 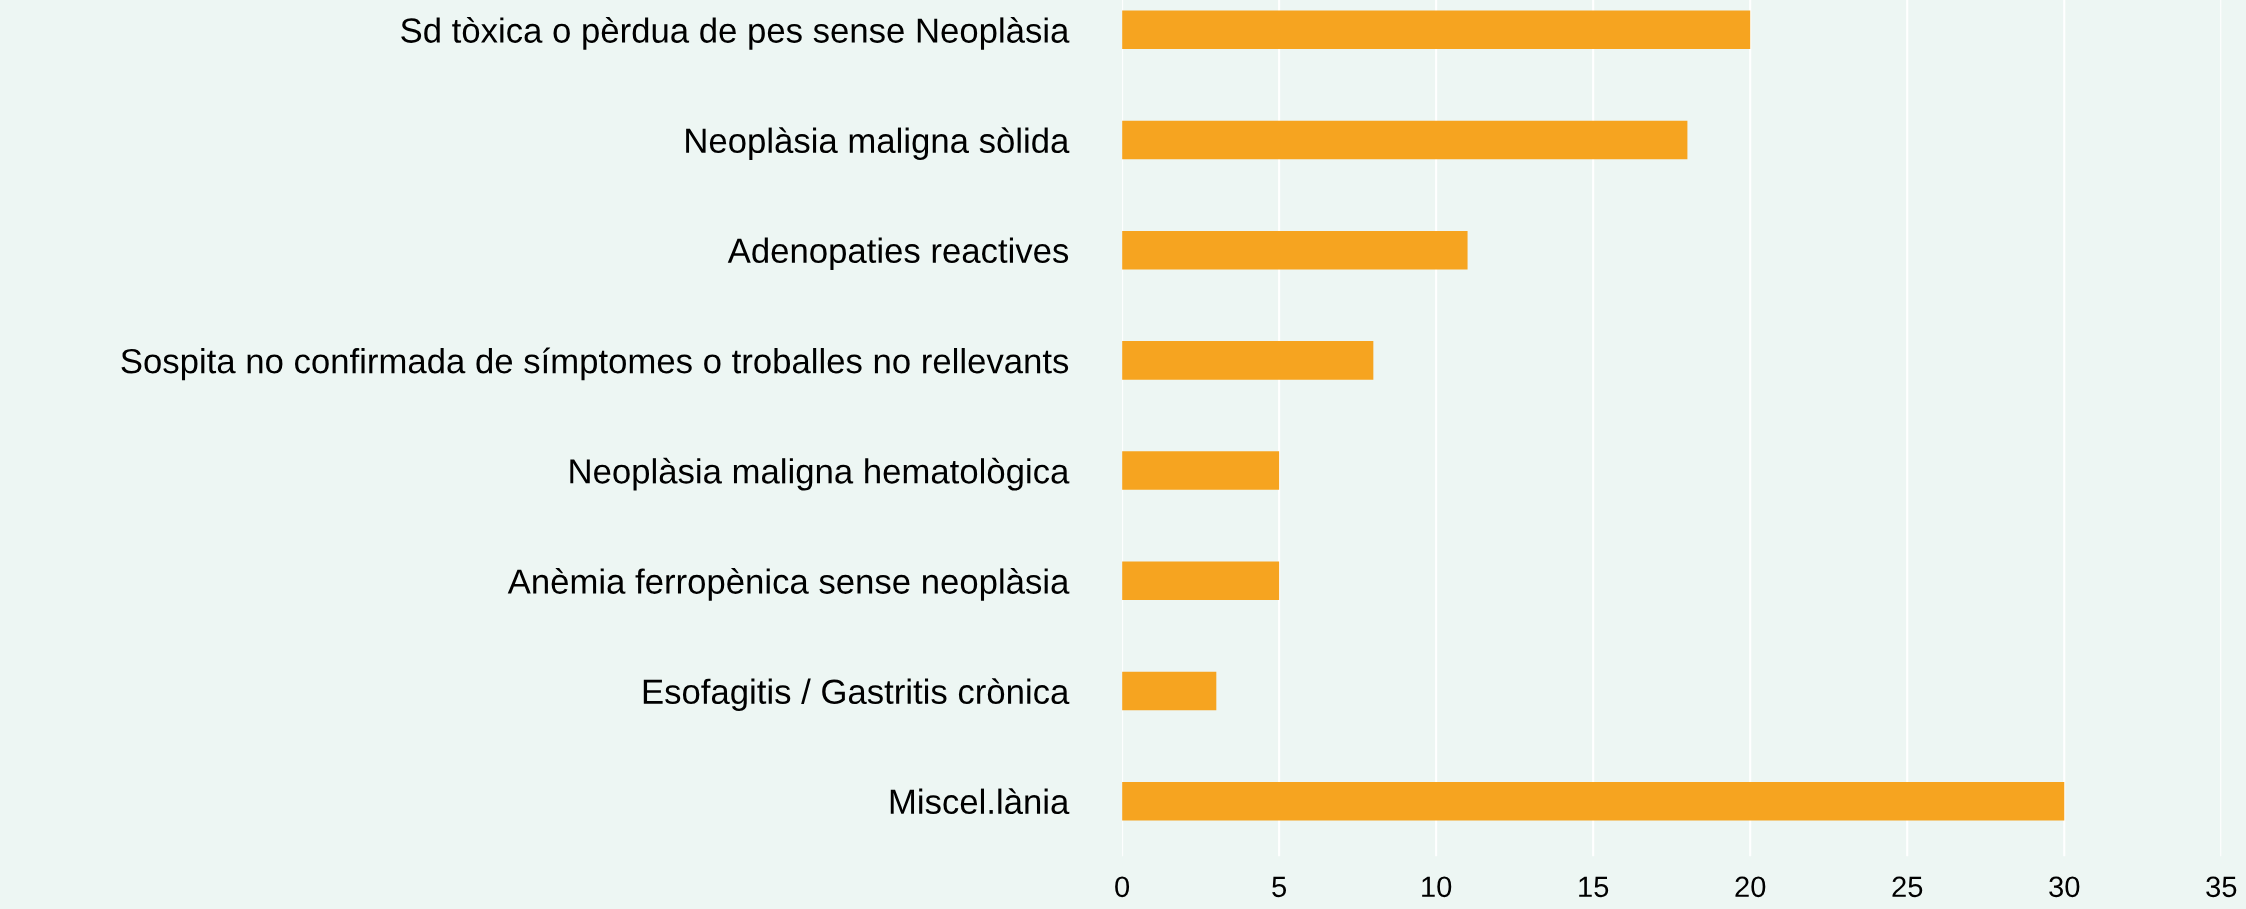 What do you see at coordinates (1750, 887) in the screenshot?
I see `x-tick-label: 20` at bounding box center [1750, 887].